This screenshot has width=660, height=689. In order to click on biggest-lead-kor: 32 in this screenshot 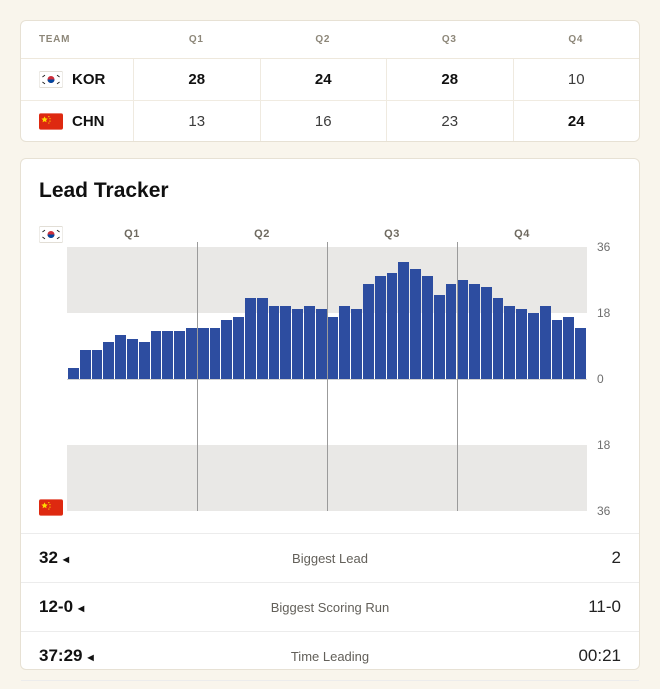, I will do `click(48, 557)`.